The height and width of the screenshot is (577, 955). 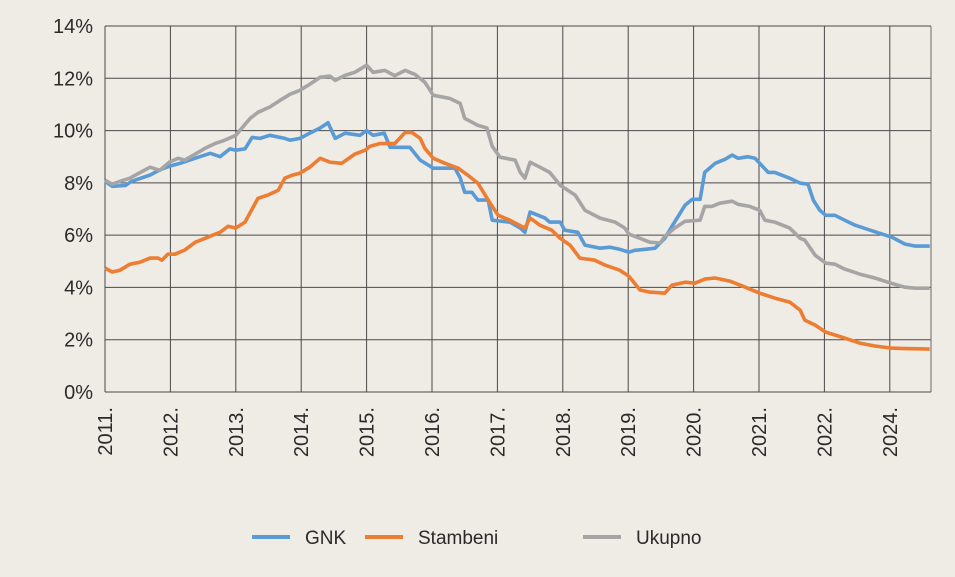 What do you see at coordinates (695, 432) in the screenshot?
I see `x-tick-label: 2020.` at bounding box center [695, 432].